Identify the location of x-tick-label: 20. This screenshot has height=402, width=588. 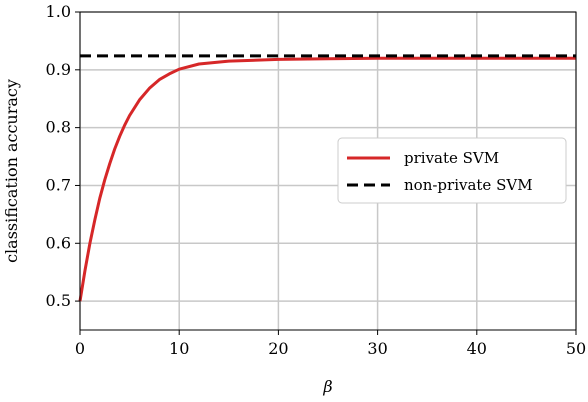
(278, 348).